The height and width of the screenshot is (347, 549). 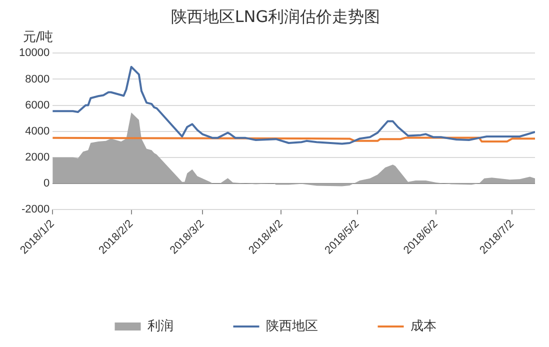 I want to click on legend-label: 成本, so click(x=423, y=326).